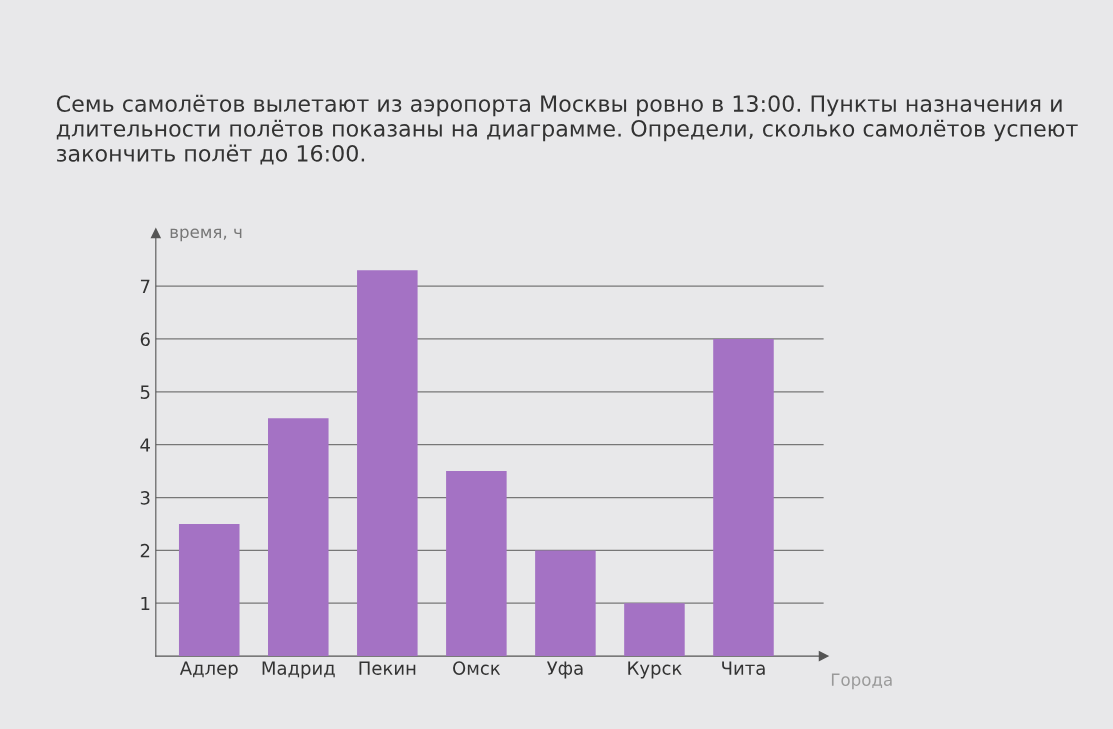 The width and height of the screenshot is (1113, 729). What do you see at coordinates (145, 286) in the screenshot?
I see `y-tick-label: 7` at bounding box center [145, 286].